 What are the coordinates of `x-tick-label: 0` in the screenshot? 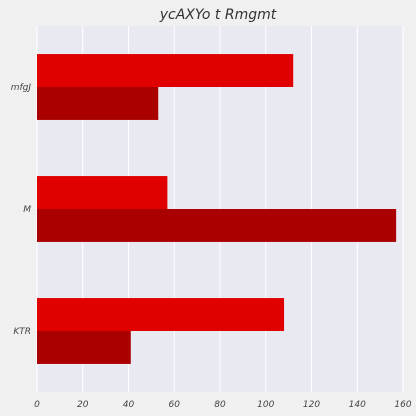 It's located at (37, 405).